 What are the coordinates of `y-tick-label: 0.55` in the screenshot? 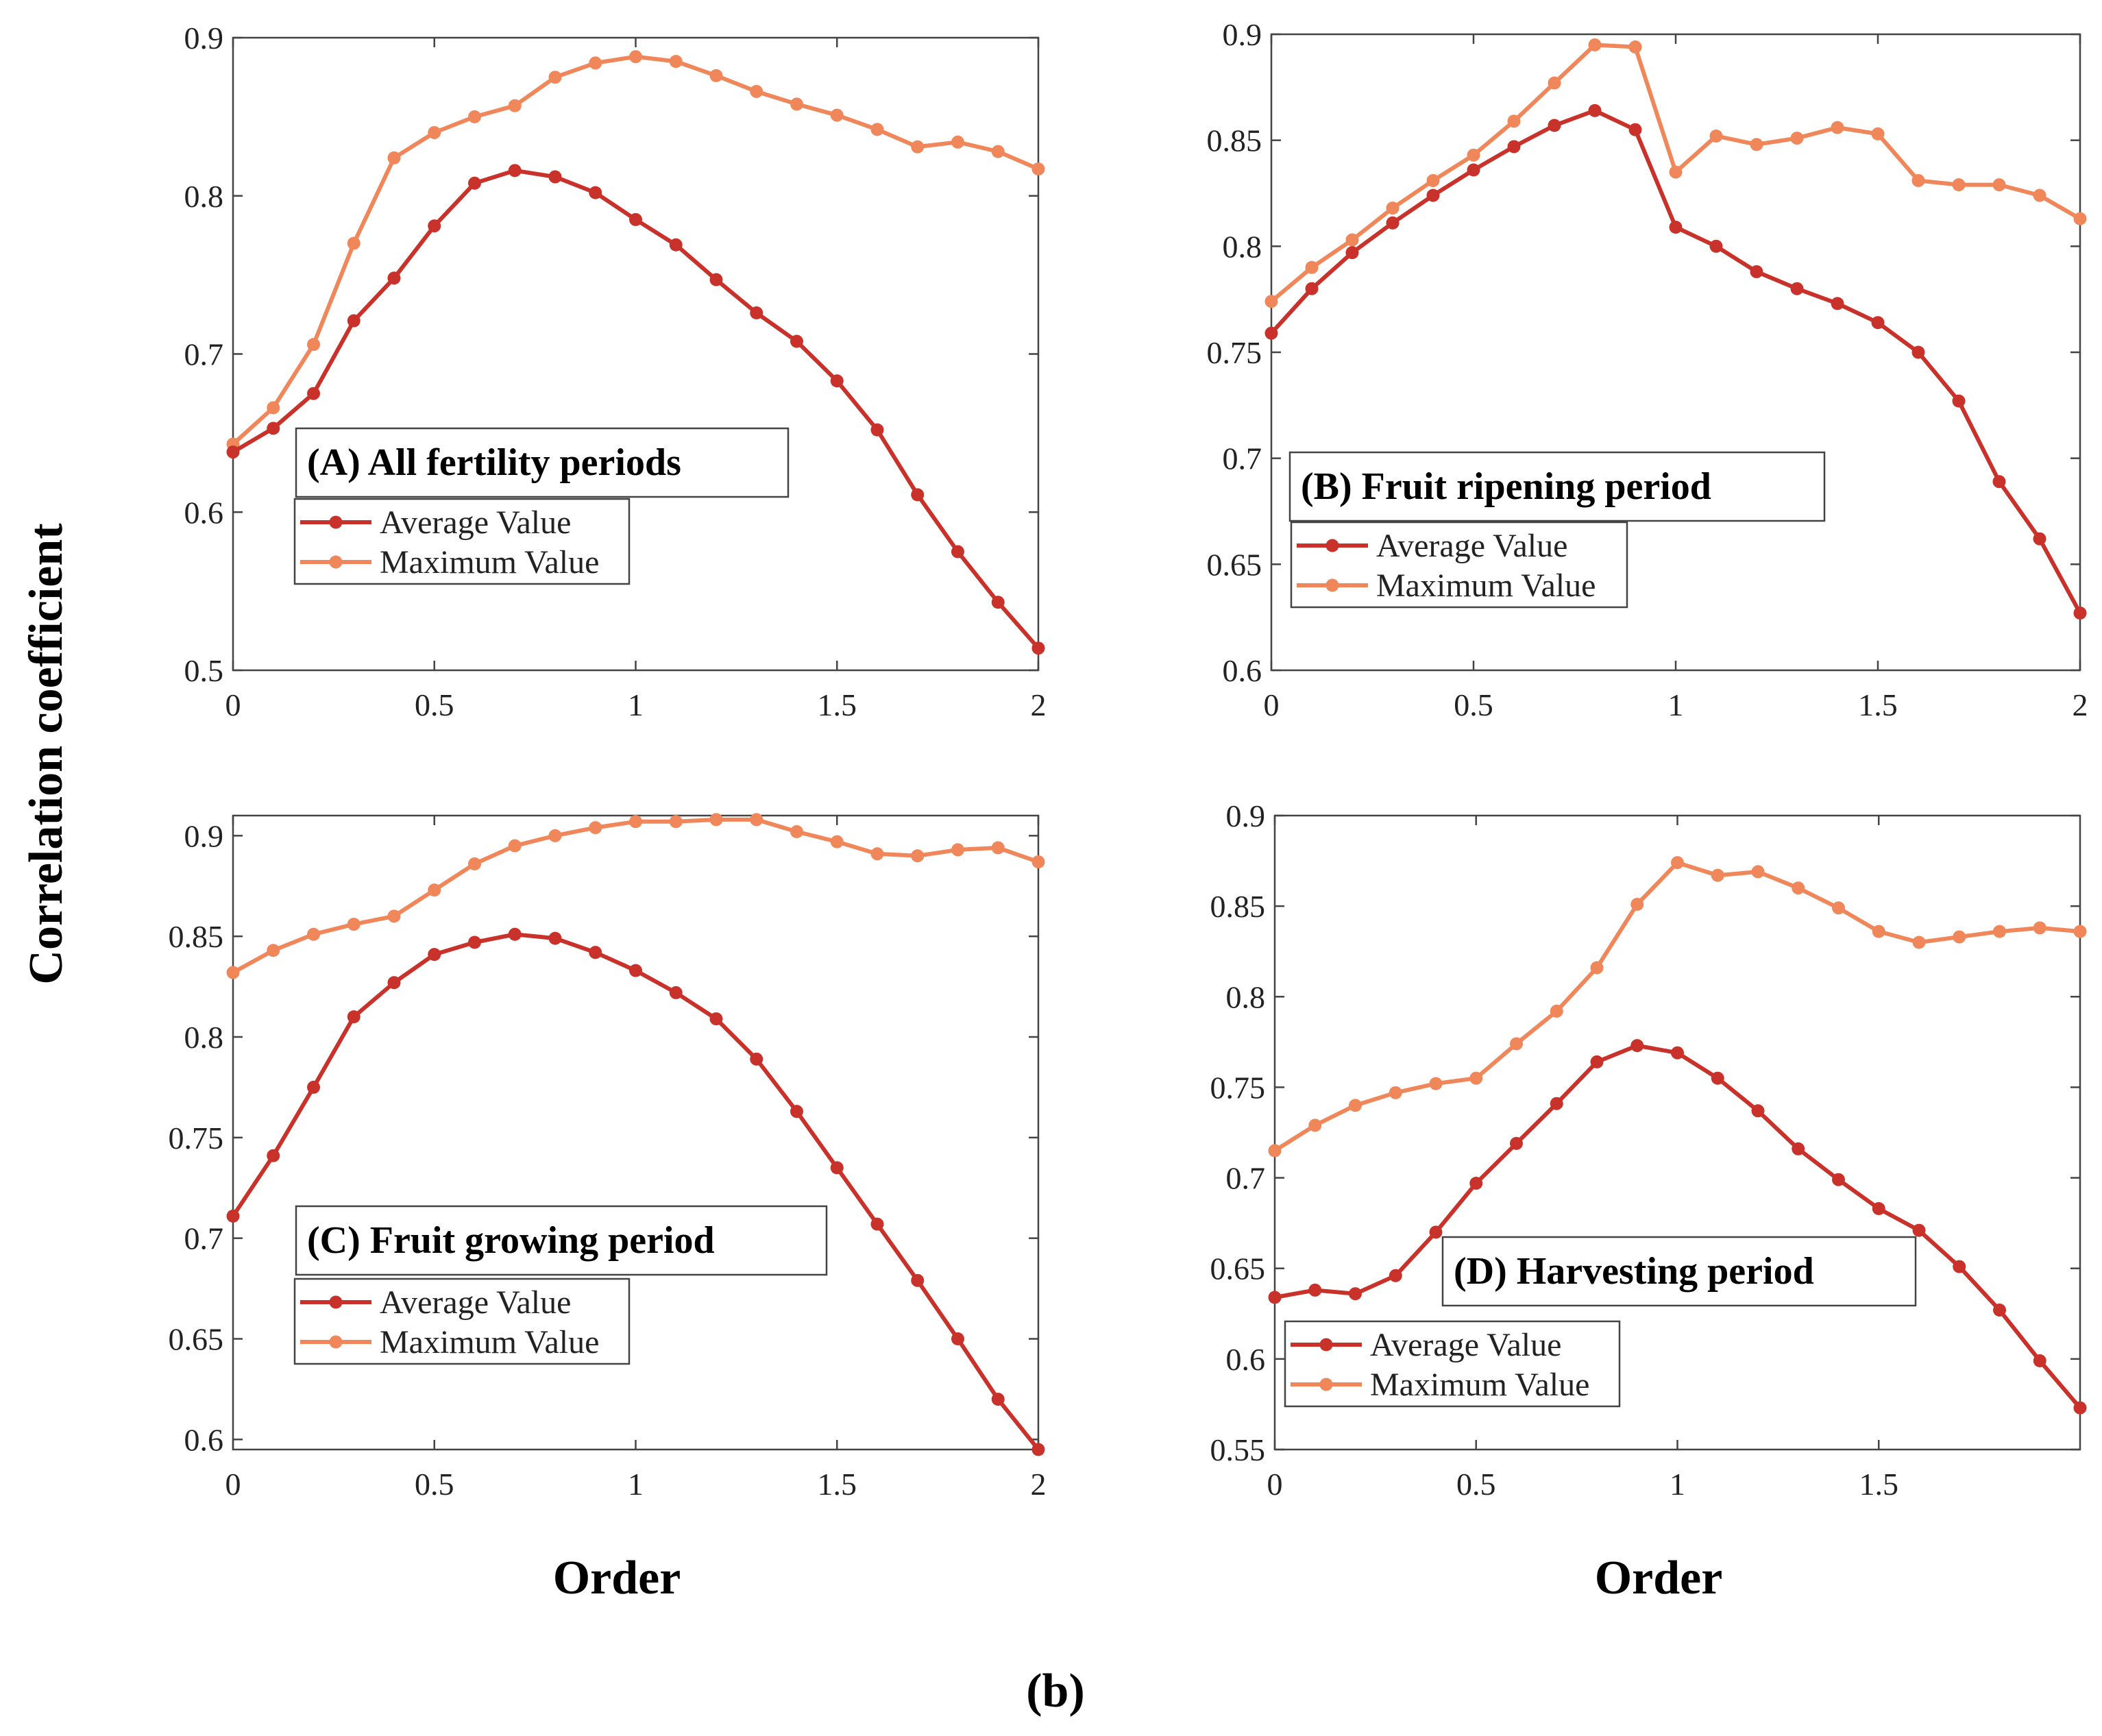 It's located at (1238, 1450).